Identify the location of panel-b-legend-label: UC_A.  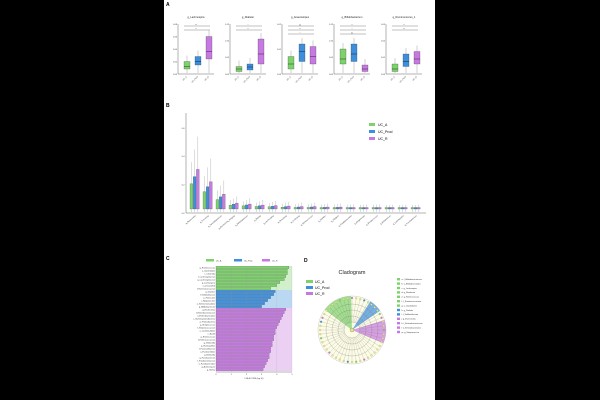
(383, 125).